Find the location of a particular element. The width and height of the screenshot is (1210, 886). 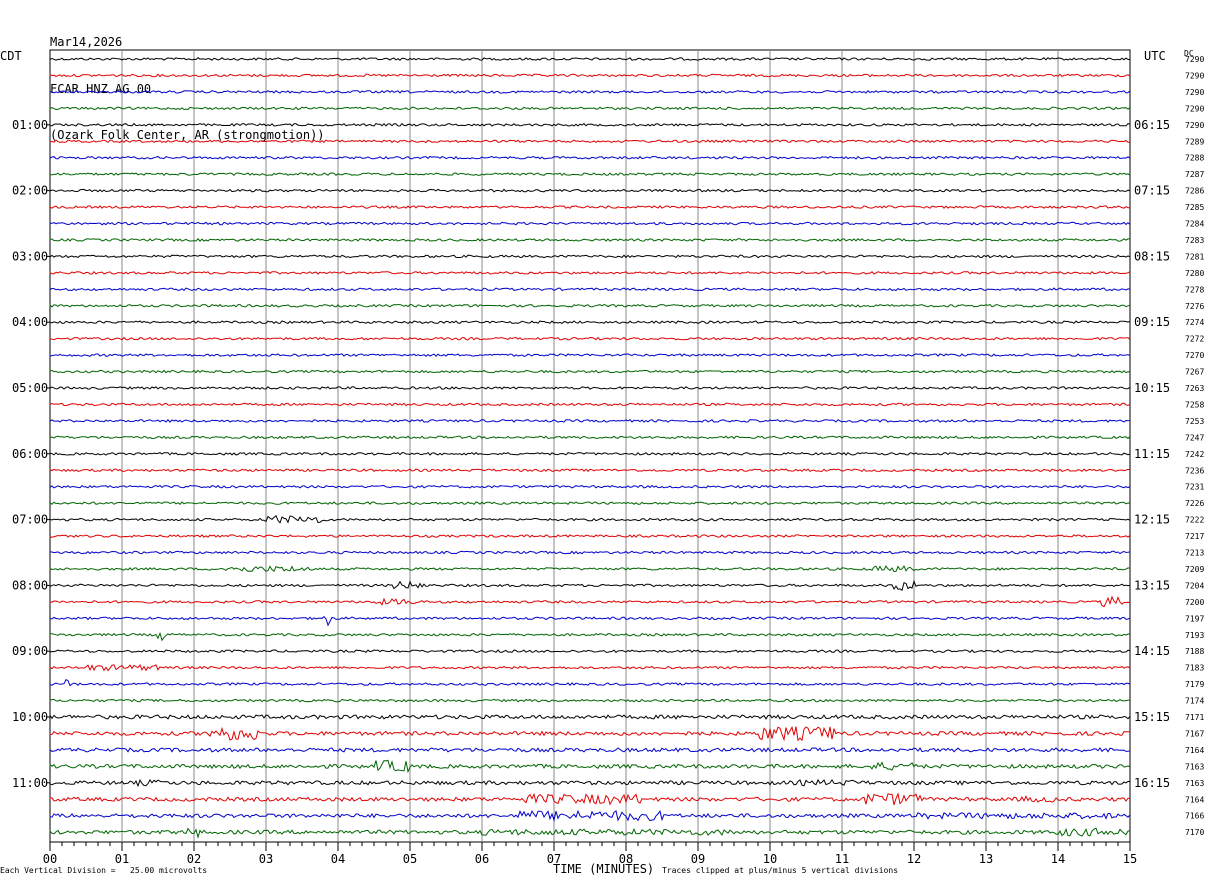

hour-label-left: 03:00 is located at coordinates (30, 256).